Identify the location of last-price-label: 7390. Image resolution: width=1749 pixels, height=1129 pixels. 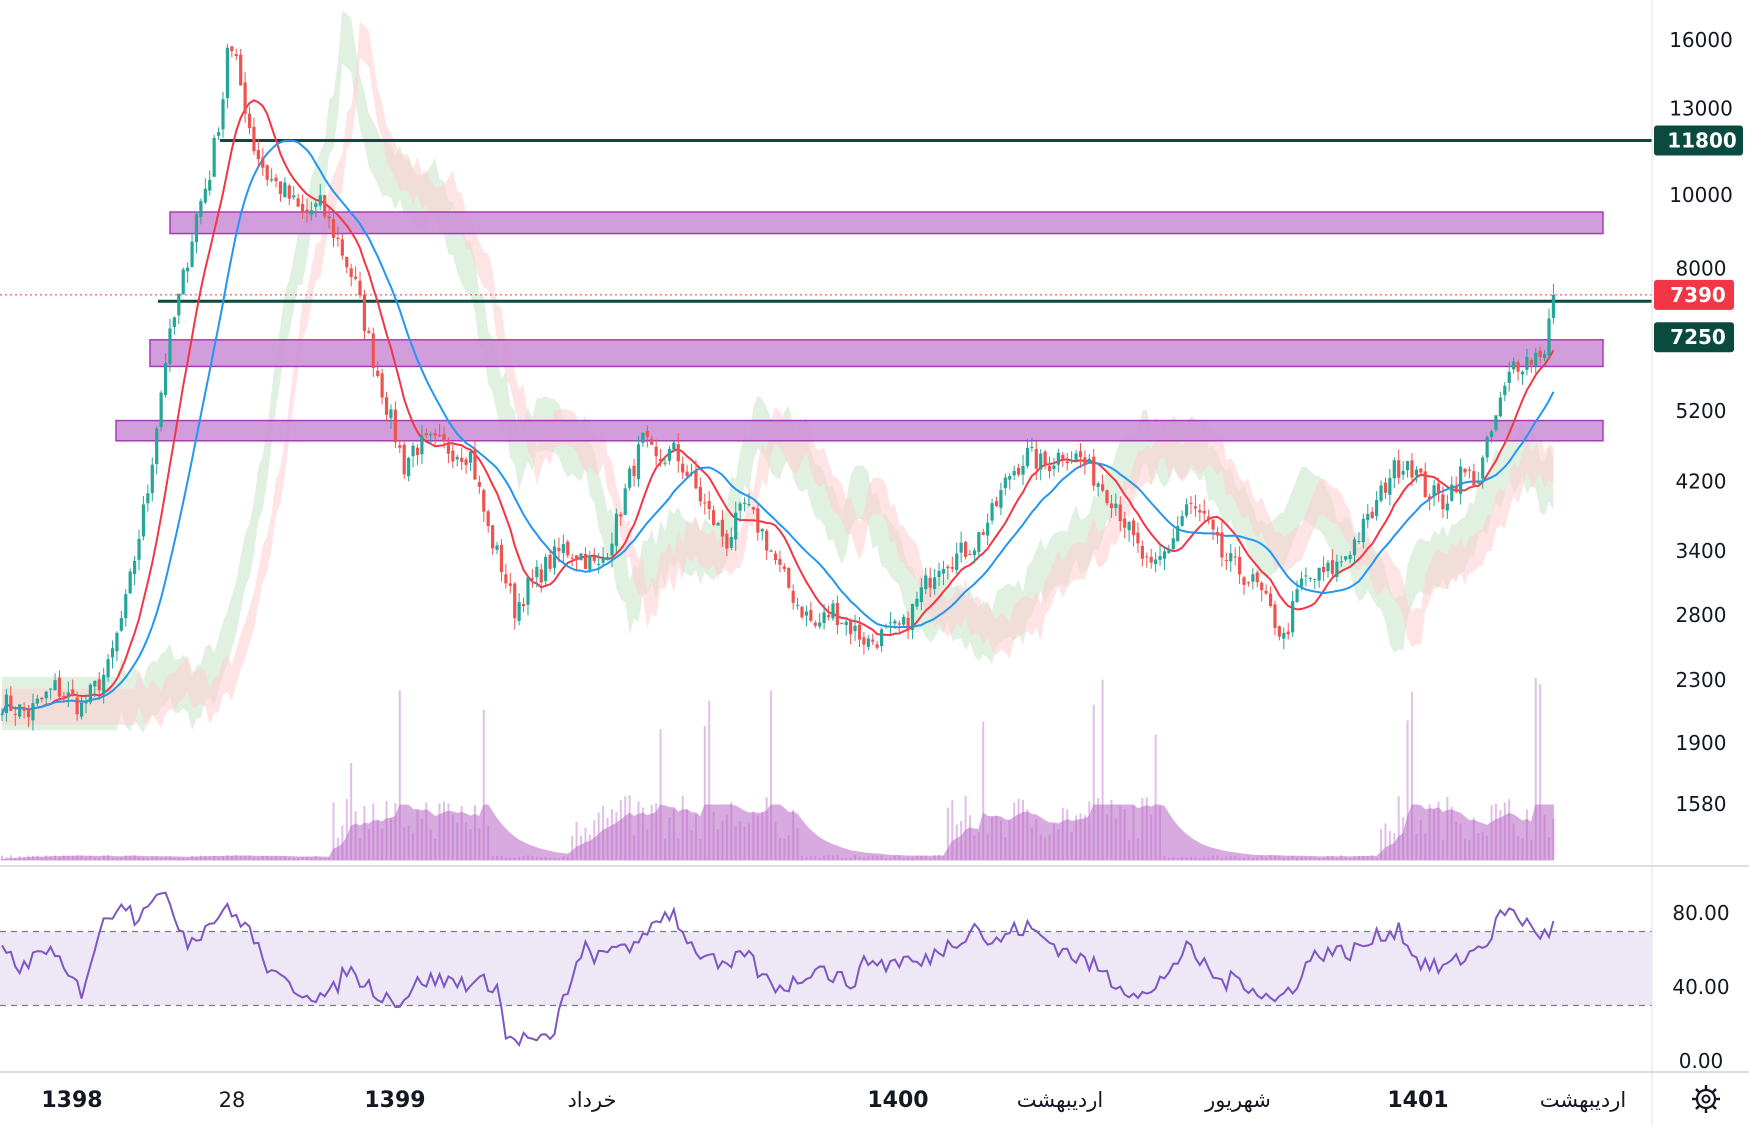
(1698, 295).